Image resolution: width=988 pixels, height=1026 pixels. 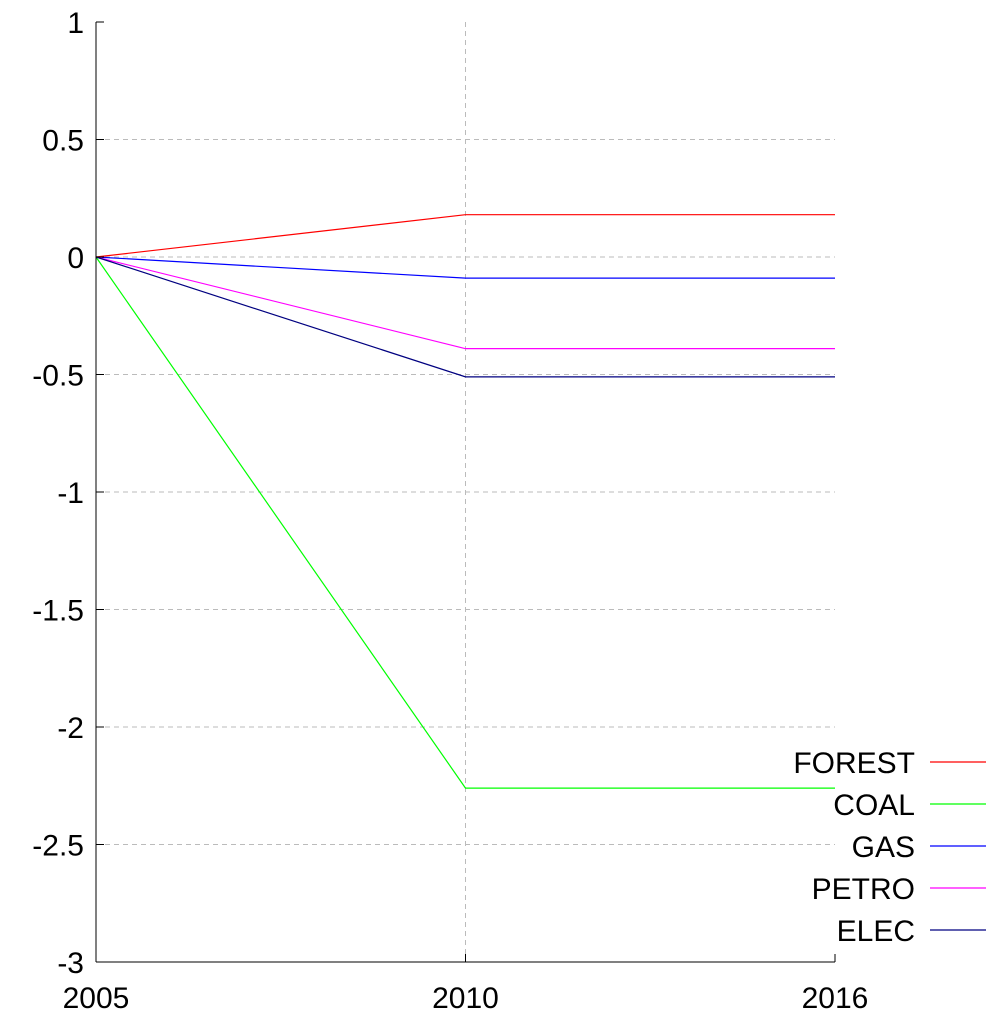 I want to click on legend-label-forest: FOREST, so click(x=854, y=763).